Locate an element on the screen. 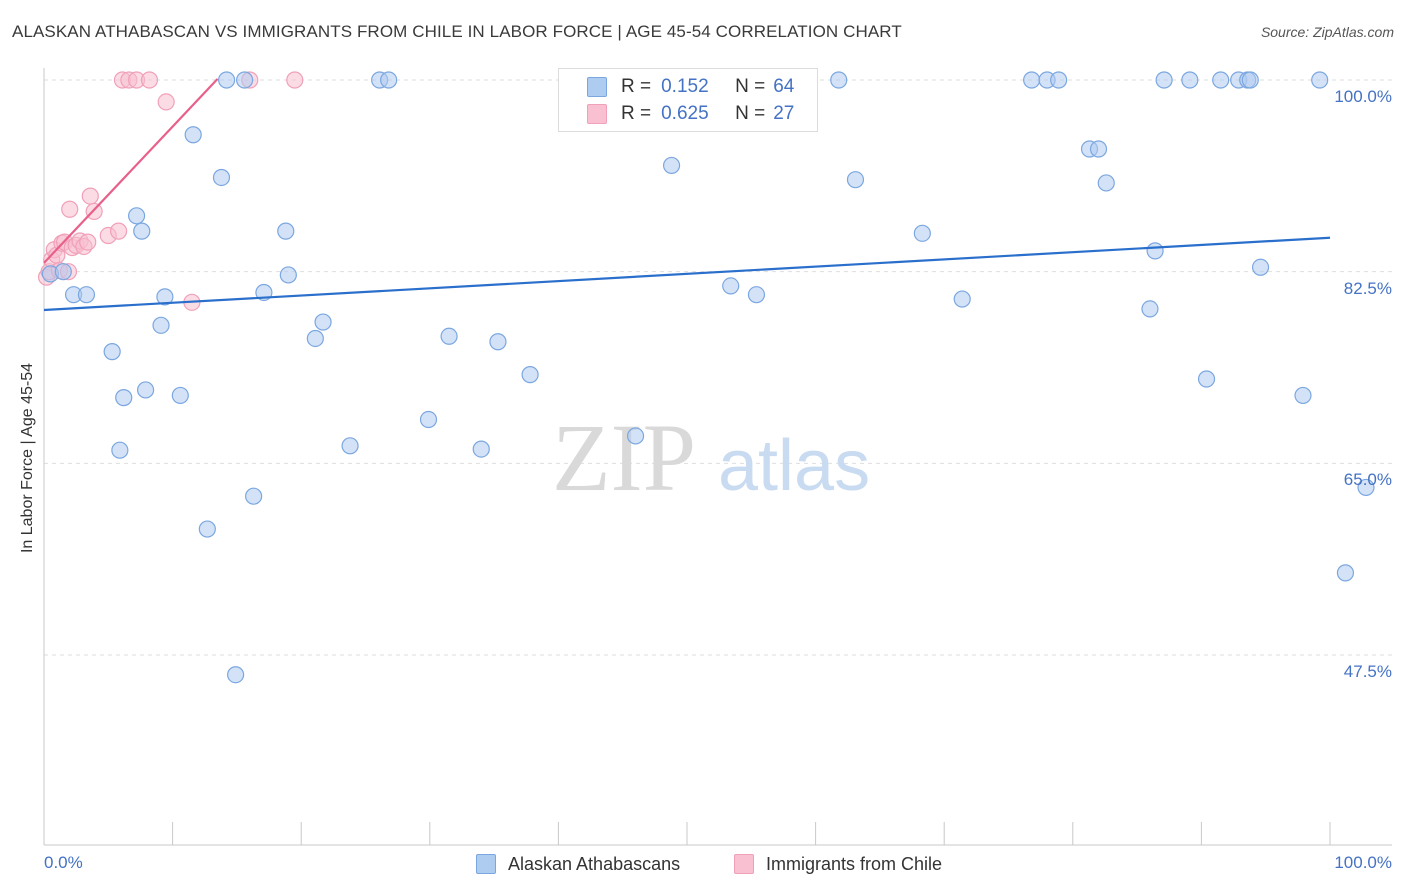 The width and height of the screenshot is (1406, 892). y-tick-label-3: 47.5% is located at coordinates (1367, 671).